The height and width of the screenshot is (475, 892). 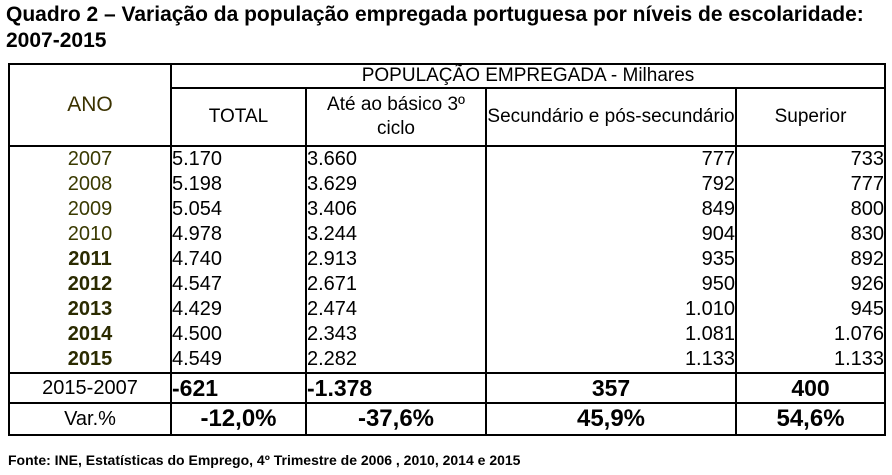 What do you see at coordinates (90, 388) in the screenshot?
I see `difference-label: 2015-2007` at bounding box center [90, 388].